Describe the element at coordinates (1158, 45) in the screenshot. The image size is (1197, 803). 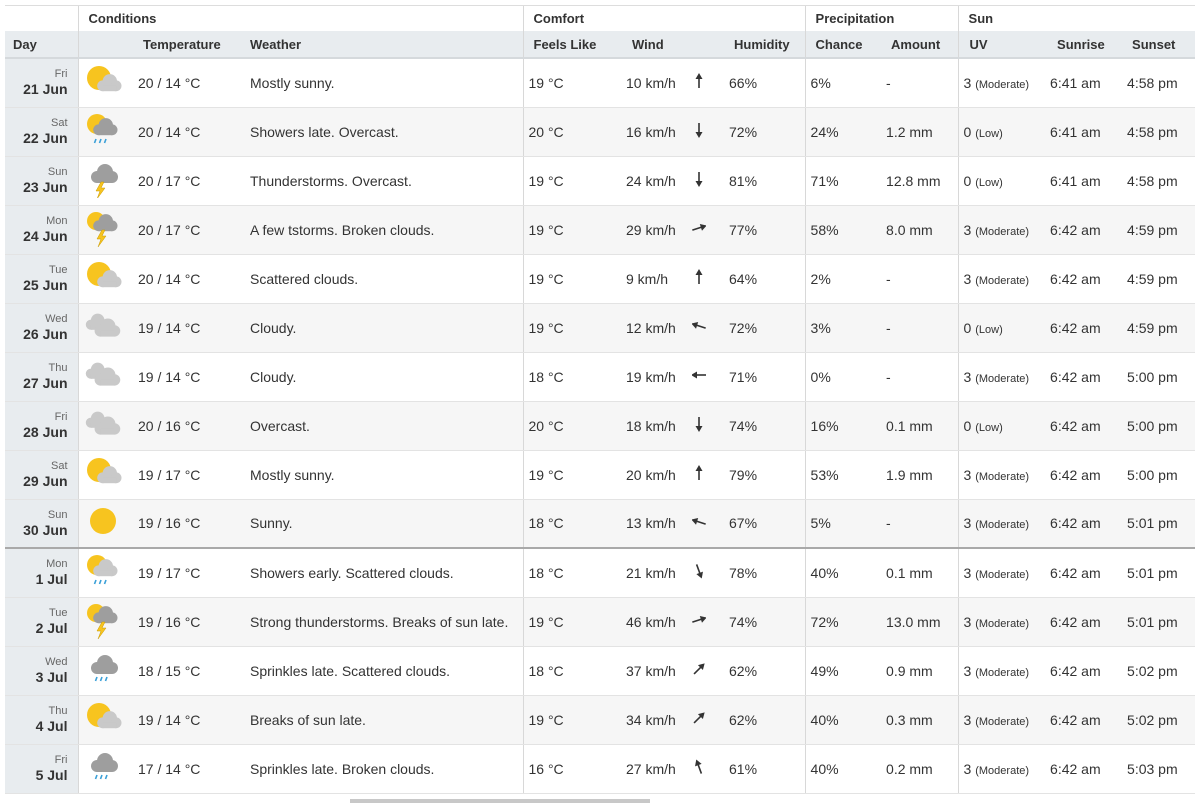
I see `column-header: Sunset` at that location.